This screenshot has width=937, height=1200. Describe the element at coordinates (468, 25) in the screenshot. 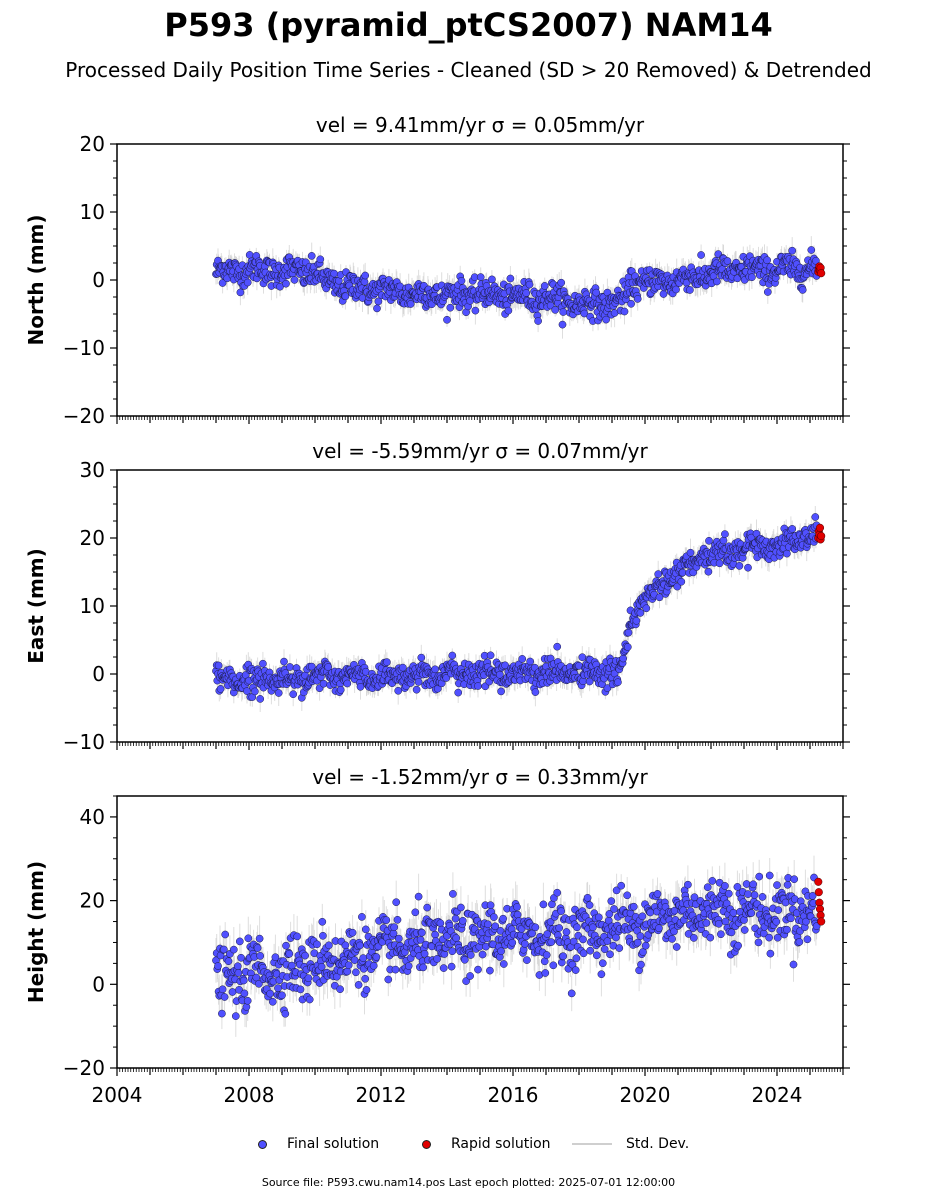

I see `page-title: P593 (pyramid_ptCS2007) NAM14` at that location.